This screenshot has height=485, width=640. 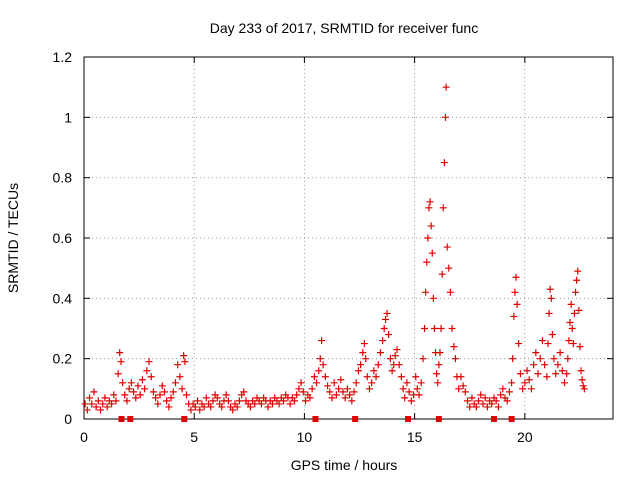 I want to click on x-tick-label: 5, so click(x=194, y=437).